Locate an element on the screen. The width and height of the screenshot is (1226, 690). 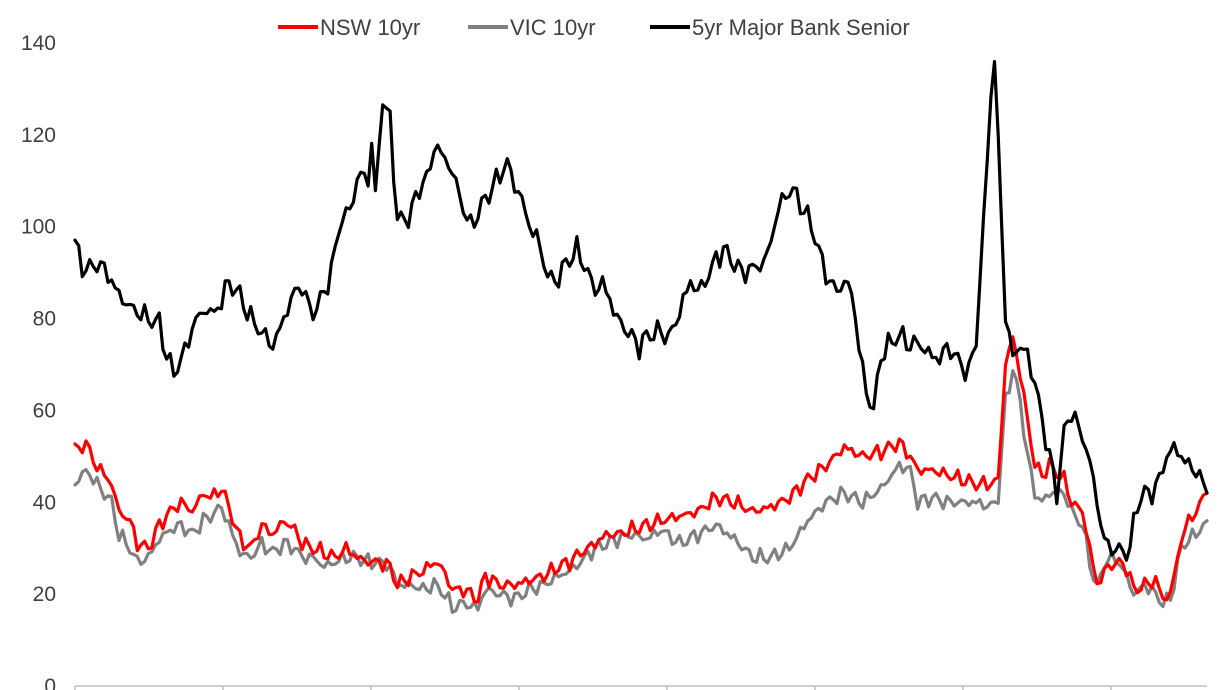
legend-label: NSW 10yr is located at coordinates (370, 27).